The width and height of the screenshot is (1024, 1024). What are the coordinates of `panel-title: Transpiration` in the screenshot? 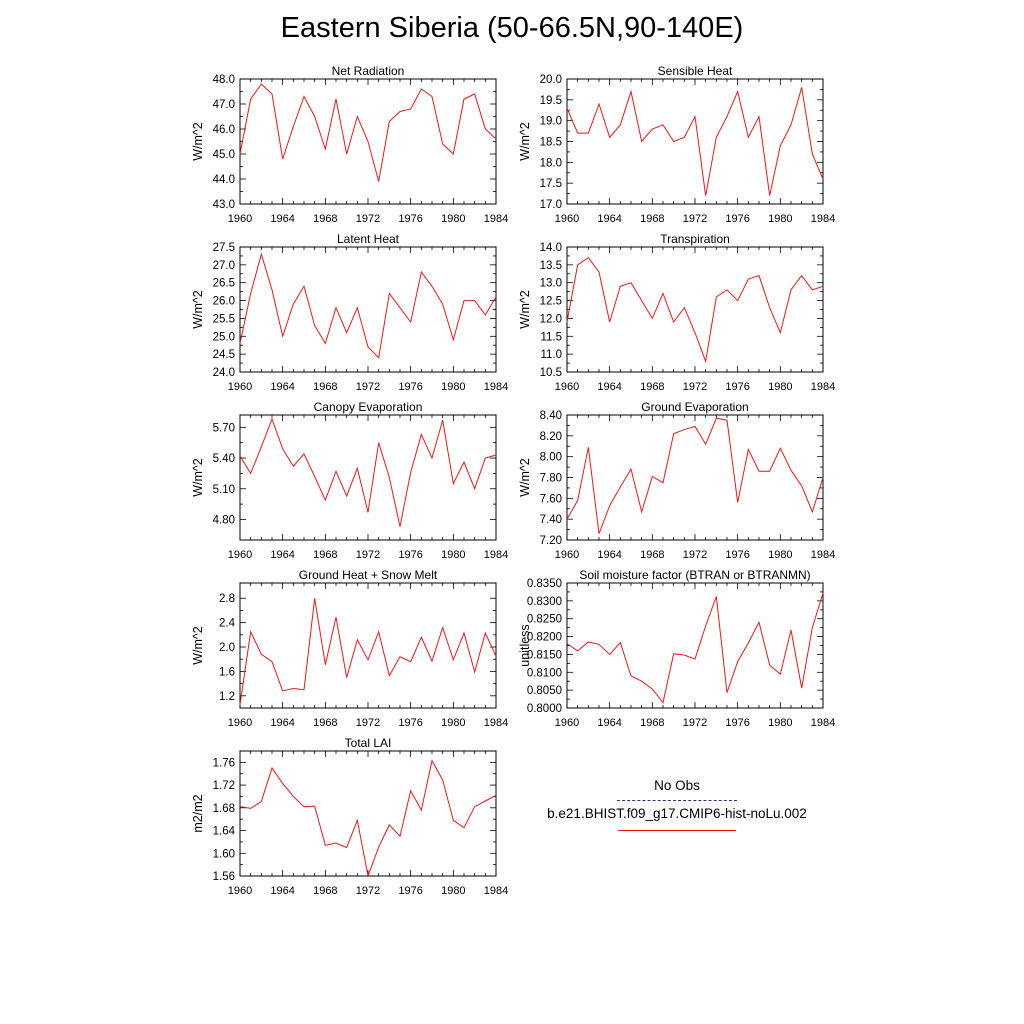 It's located at (695, 239).